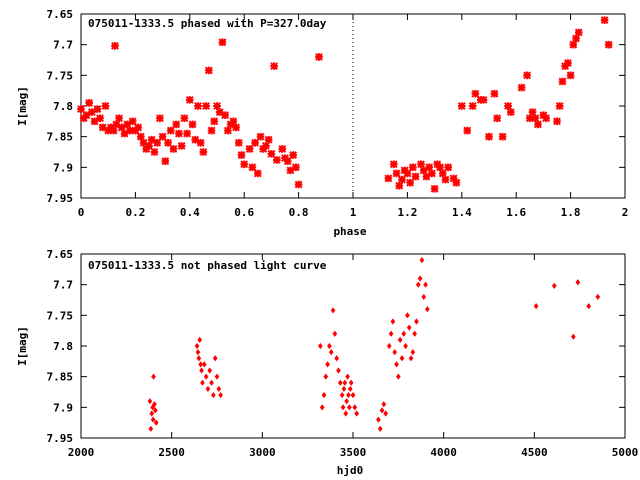  Describe the element at coordinates (353, 212) in the screenshot. I see `phased-x-tick-label: 1` at that location.